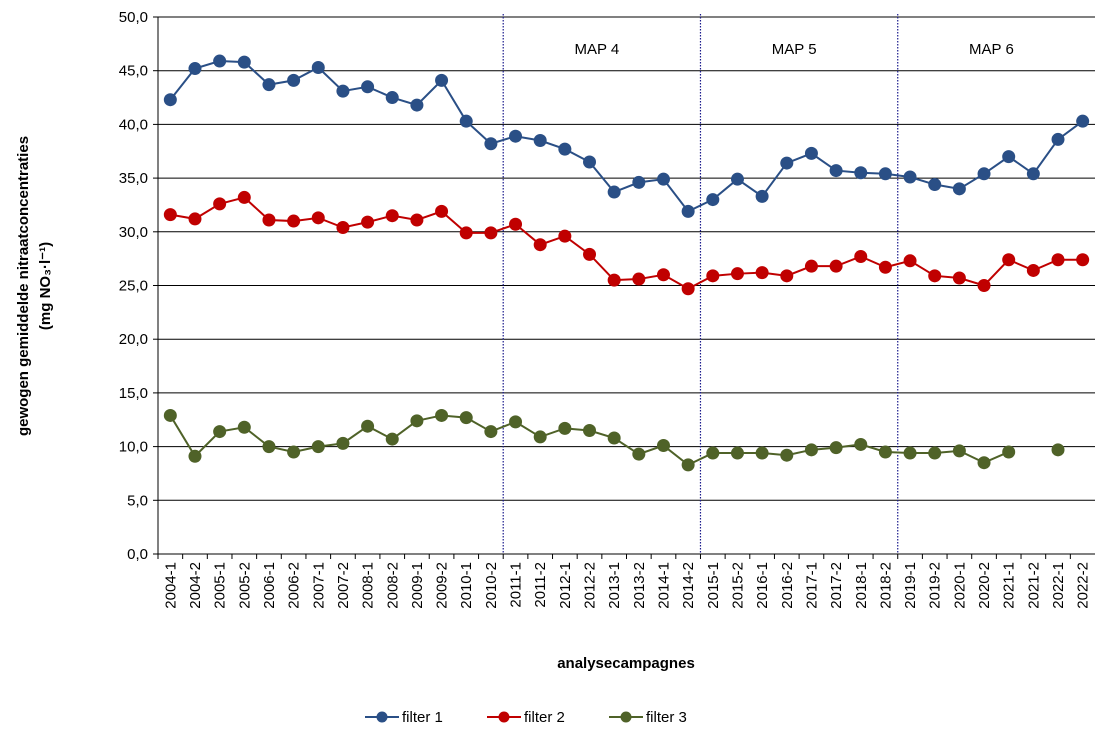 Image resolution: width=1097 pixels, height=737 pixels. Describe the element at coordinates (1033, 585) in the screenshot. I see `x-tick-label: 2021-2` at that location.